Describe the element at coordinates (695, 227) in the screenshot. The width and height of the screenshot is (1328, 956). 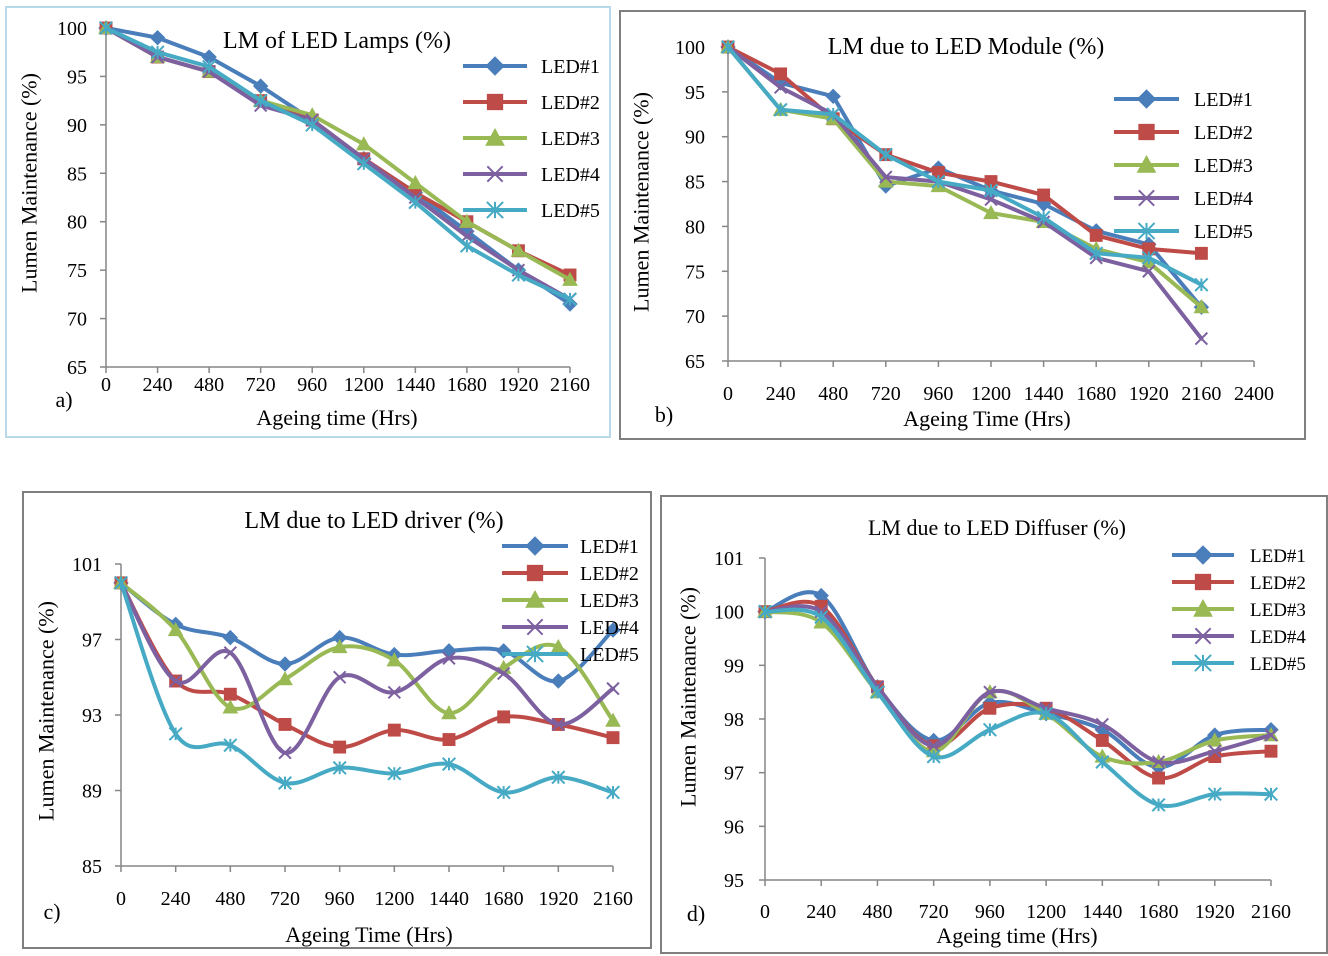
I see `y-tick-label: 80` at that location.